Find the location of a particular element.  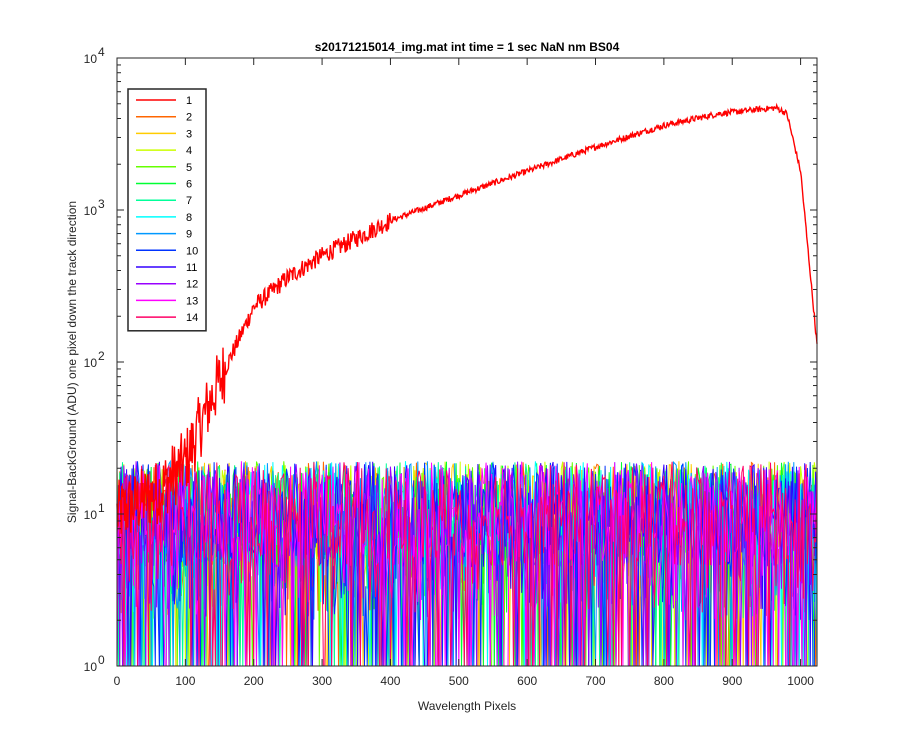

x-tick-label: 800 is located at coordinates (664, 681).